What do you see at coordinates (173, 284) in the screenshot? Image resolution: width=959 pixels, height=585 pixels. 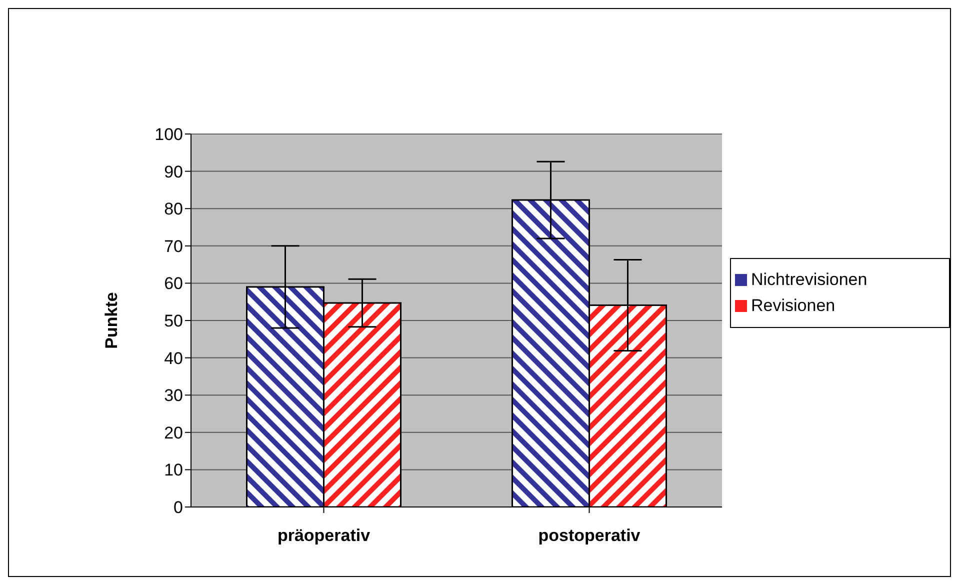 I see `y-tick-label: 60` at bounding box center [173, 284].